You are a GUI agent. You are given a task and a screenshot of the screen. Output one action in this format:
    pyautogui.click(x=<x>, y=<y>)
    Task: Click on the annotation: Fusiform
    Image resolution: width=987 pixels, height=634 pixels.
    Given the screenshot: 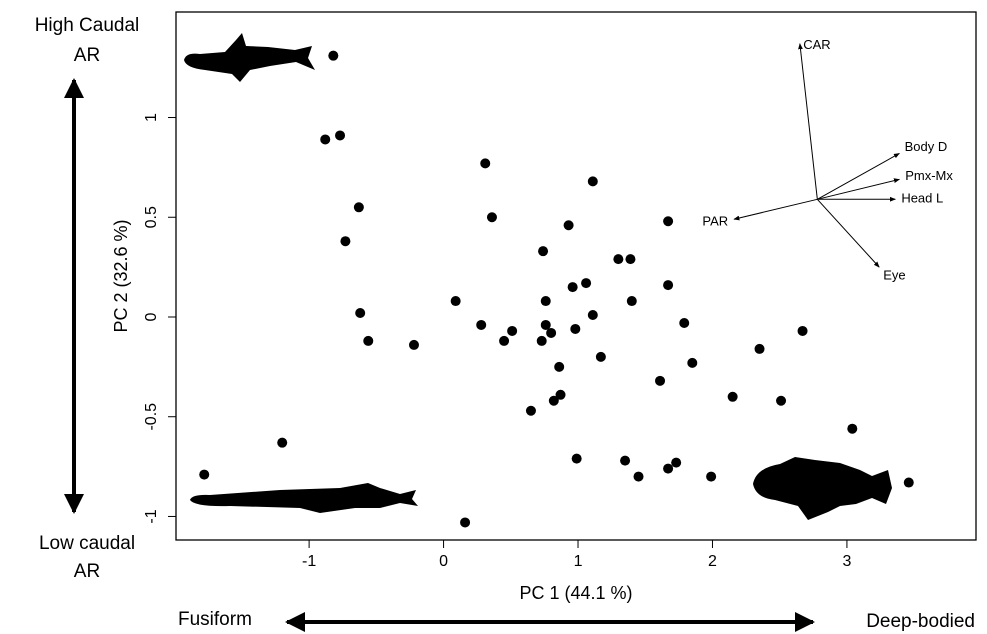 What is the action you would take?
    pyautogui.click(x=215, y=619)
    